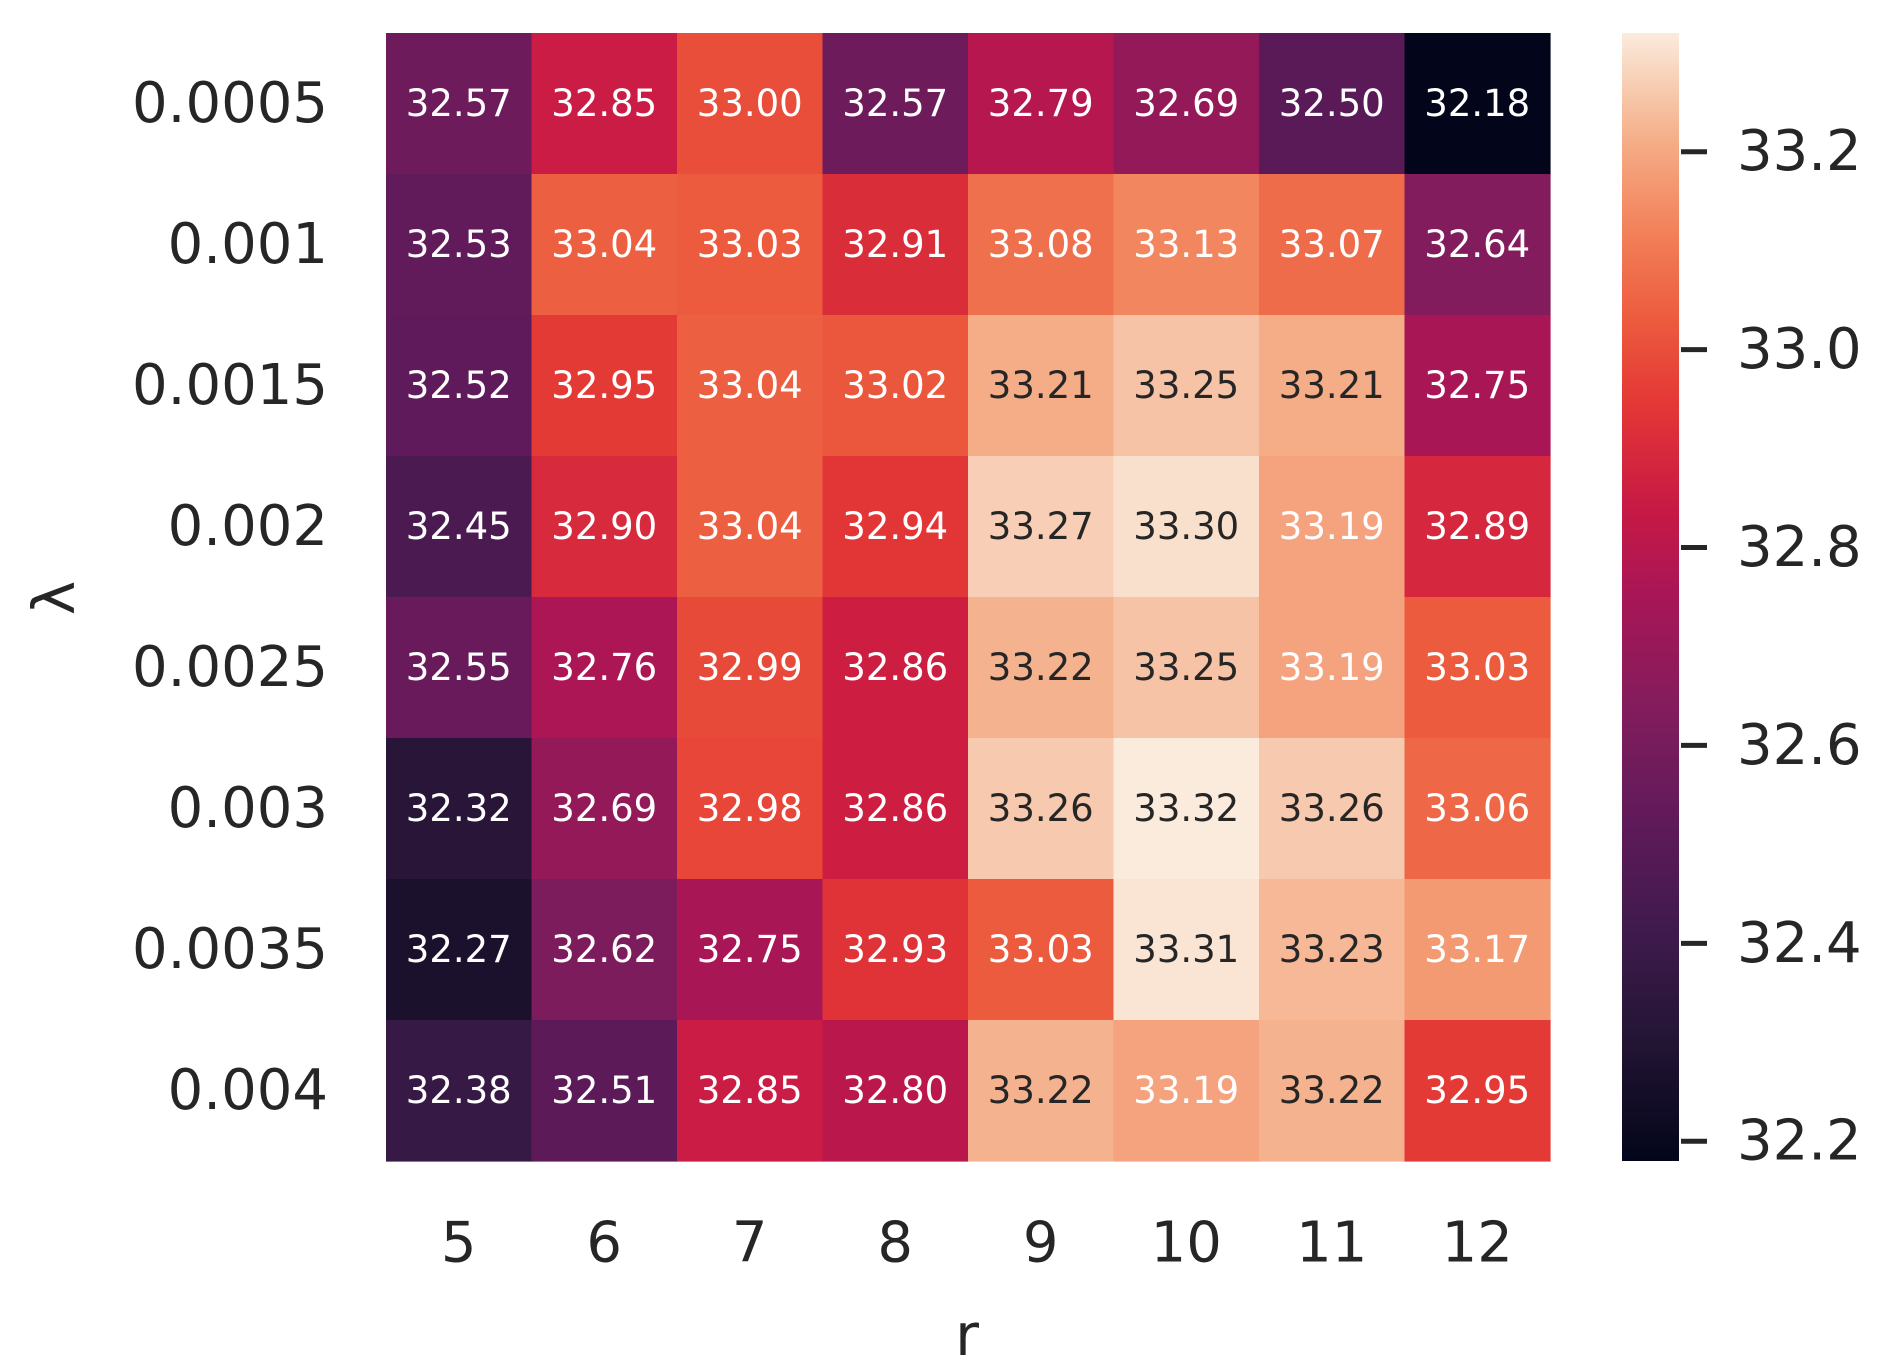  I want to click on heatmap-cell-value-r4-c6: 33.19, so click(1332, 667).